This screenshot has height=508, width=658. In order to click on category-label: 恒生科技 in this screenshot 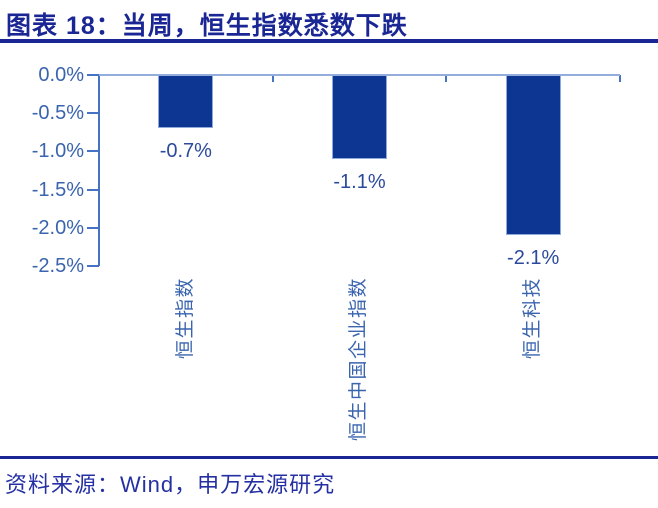, I will do `click(533, 318)`.